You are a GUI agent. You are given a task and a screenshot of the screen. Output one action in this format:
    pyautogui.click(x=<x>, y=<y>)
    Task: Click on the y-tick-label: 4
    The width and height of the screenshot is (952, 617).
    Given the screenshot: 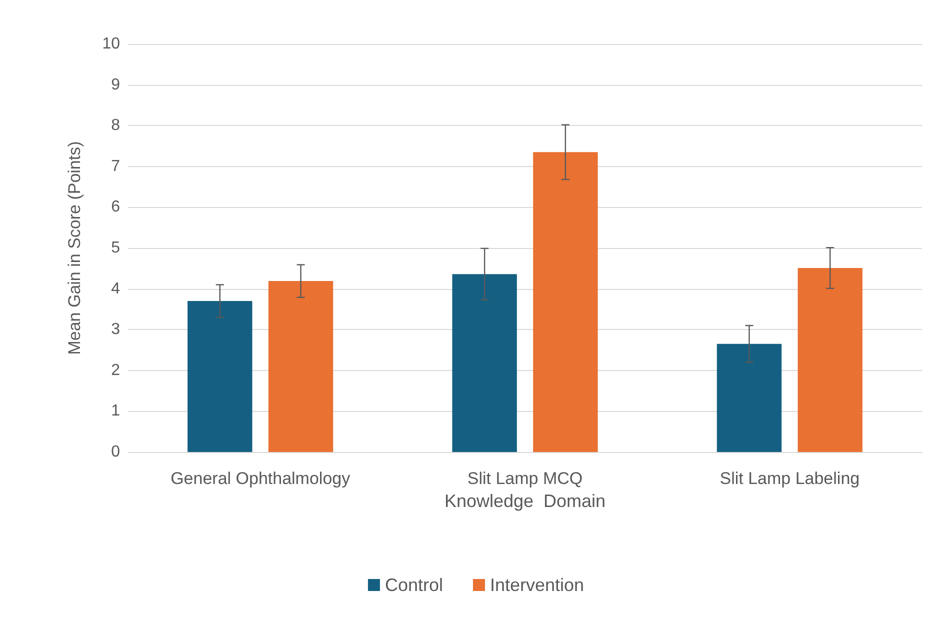 What is the action you would take?
    pyautogui.click(x=115, y=289)
    